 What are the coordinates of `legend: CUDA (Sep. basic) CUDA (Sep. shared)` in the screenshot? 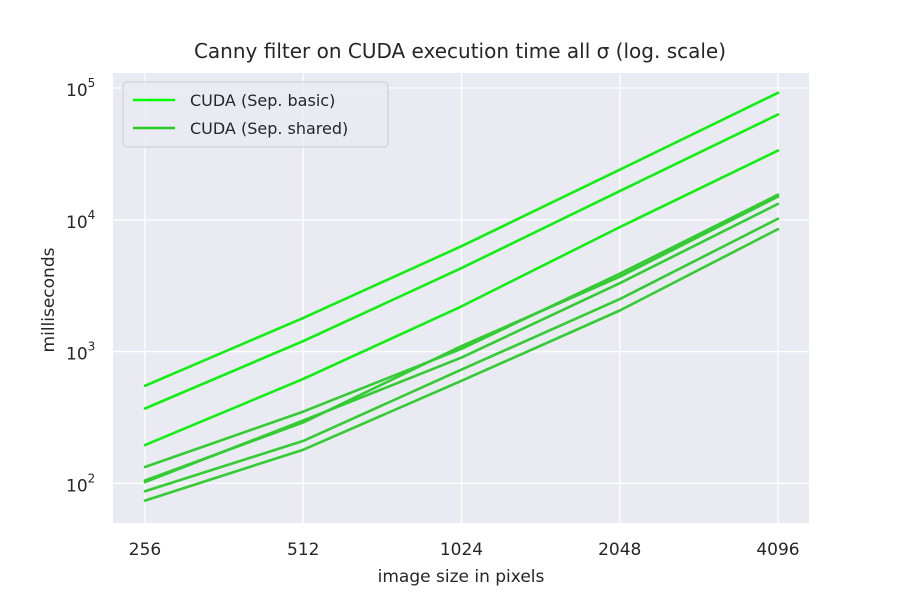 It's located at (255, 114).